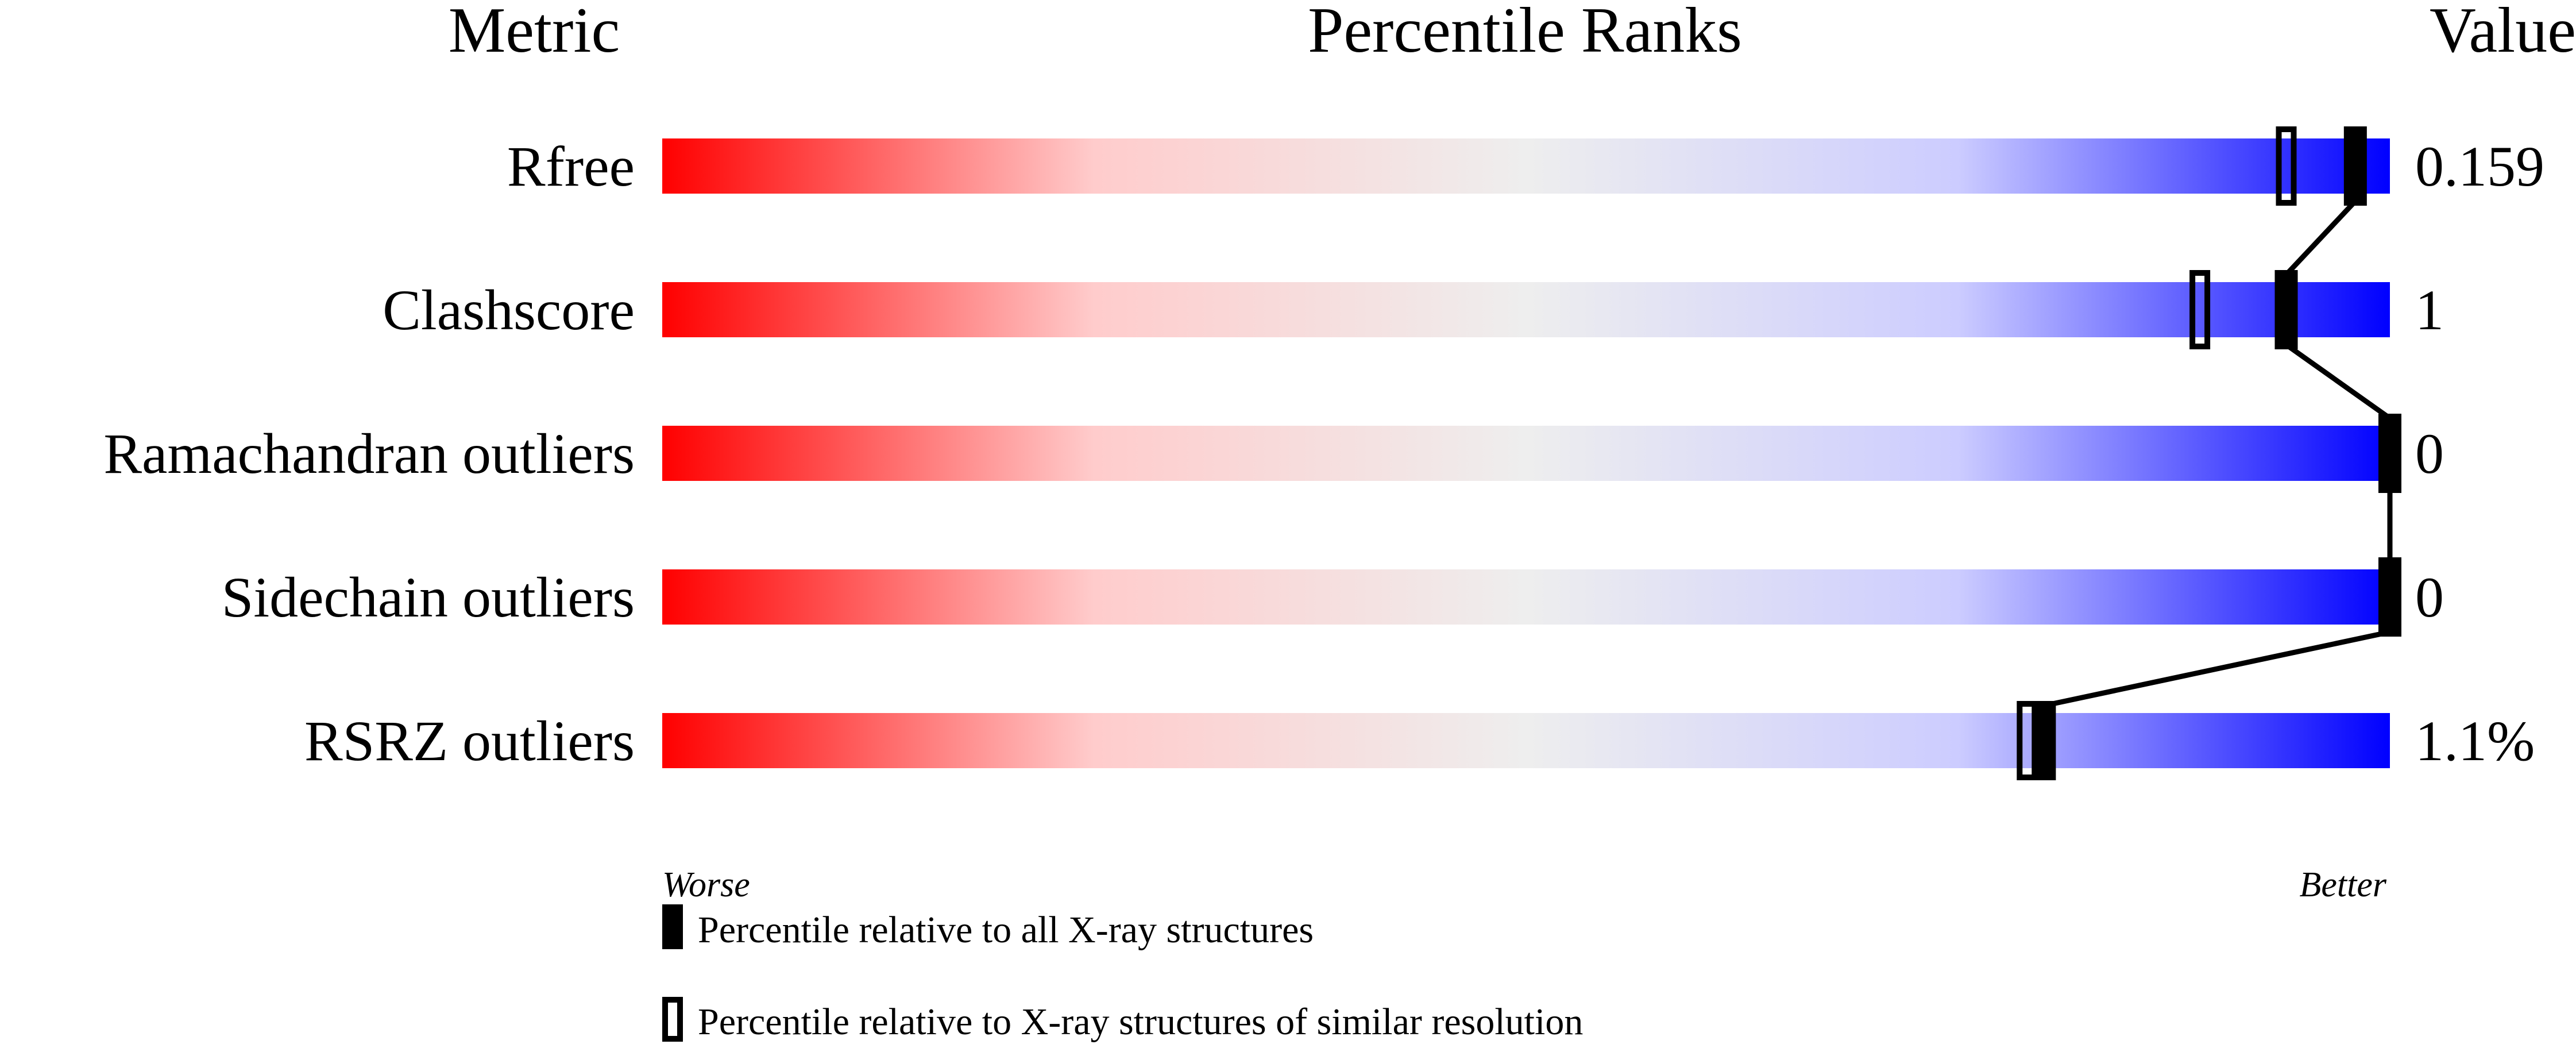 Image resolution: width=2576 pixels, height=1048 pixels. Describe the element at coordinates (2479, 166) in the screenshot. I see `metric-value: 0.159` at that location.